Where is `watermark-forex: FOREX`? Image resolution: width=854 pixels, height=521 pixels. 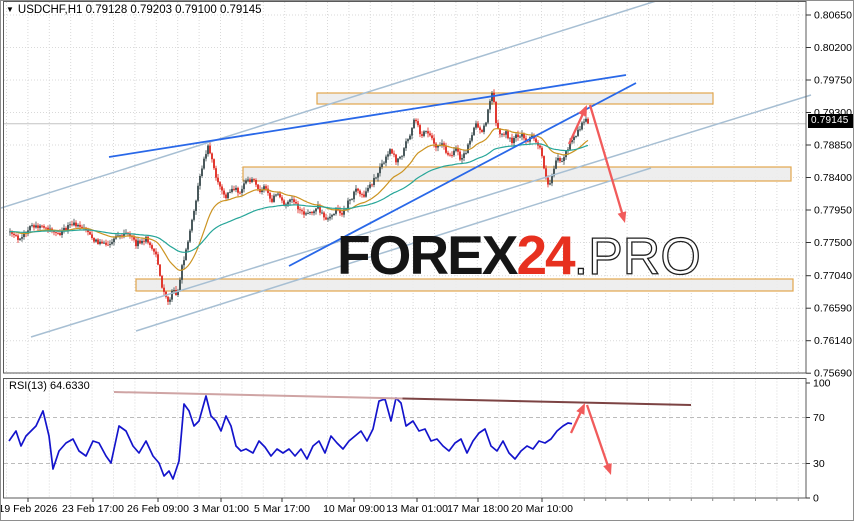 watermark-forex: FOREX is located at coordinates (428, 255).